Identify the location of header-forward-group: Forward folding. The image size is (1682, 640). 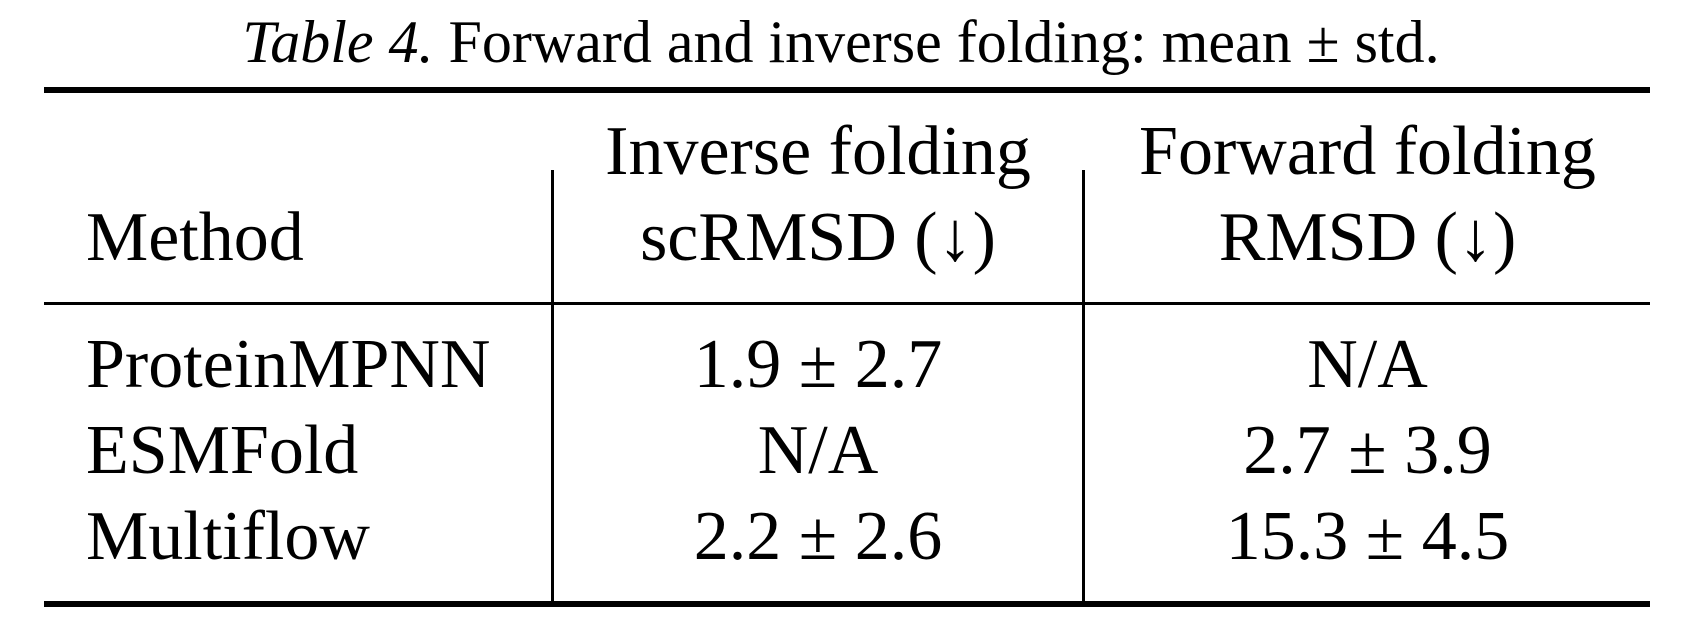
(1367, 151).